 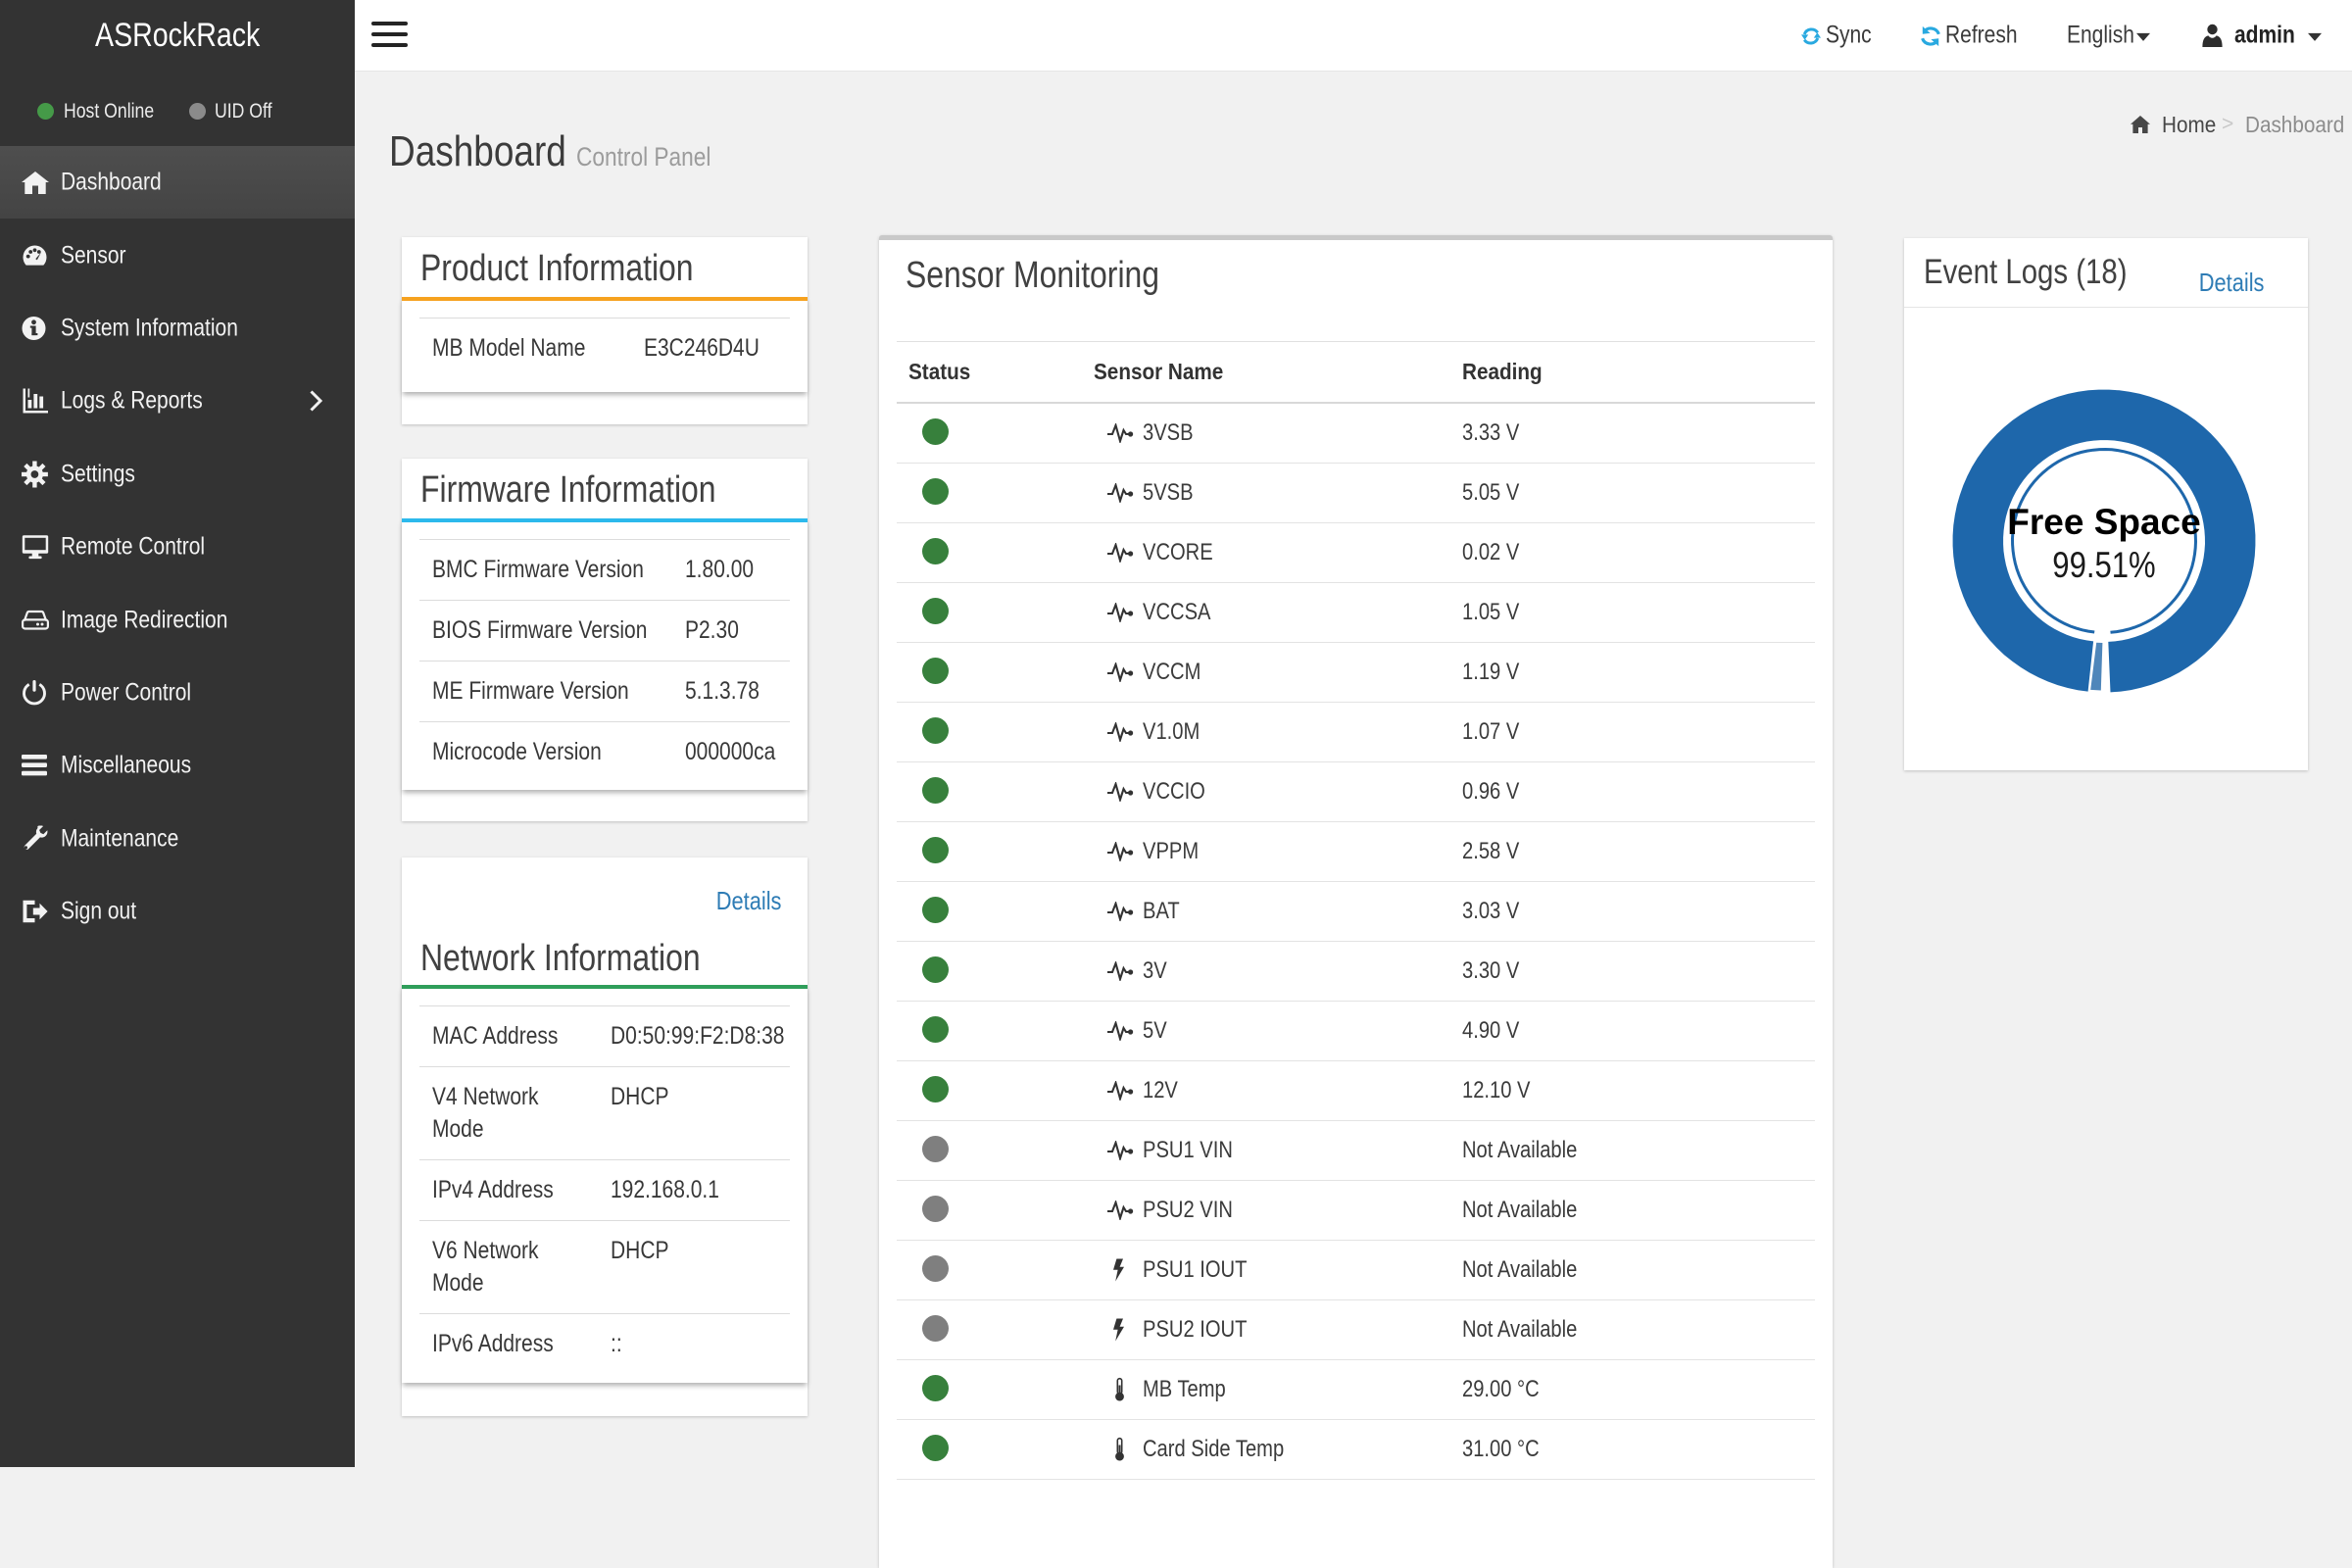 I want to click on svg-text: 99.51%, so click(x=2103, y=566).